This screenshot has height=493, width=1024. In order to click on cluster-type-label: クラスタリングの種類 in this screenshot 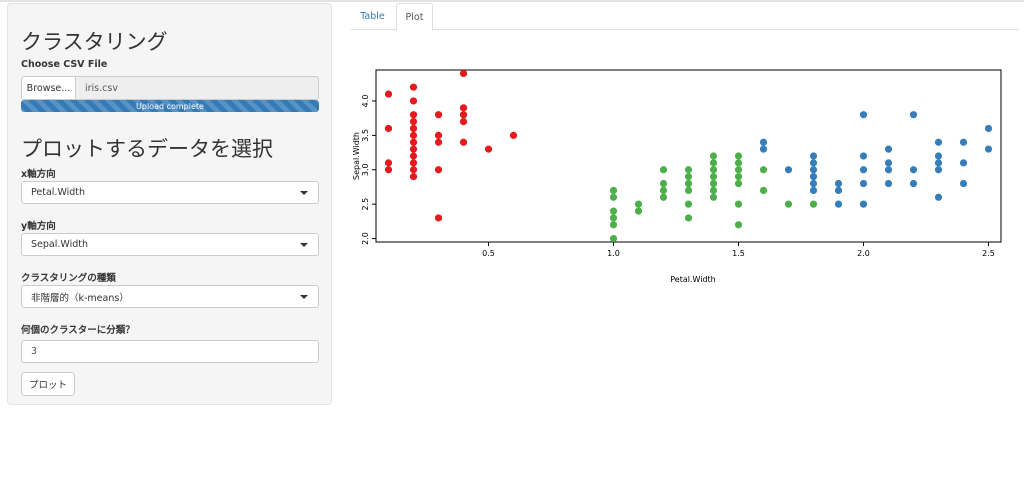, I will do `click(68, 278)`.